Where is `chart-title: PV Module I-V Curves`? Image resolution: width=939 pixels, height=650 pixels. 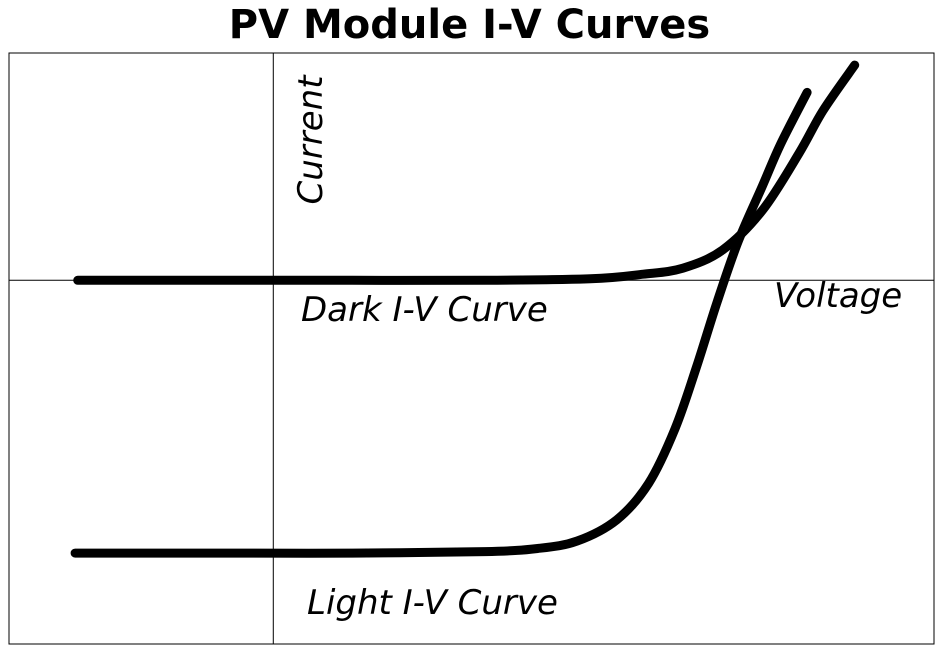
chart-title: PV Module I-V Curves is located at coordinates (469, 25).